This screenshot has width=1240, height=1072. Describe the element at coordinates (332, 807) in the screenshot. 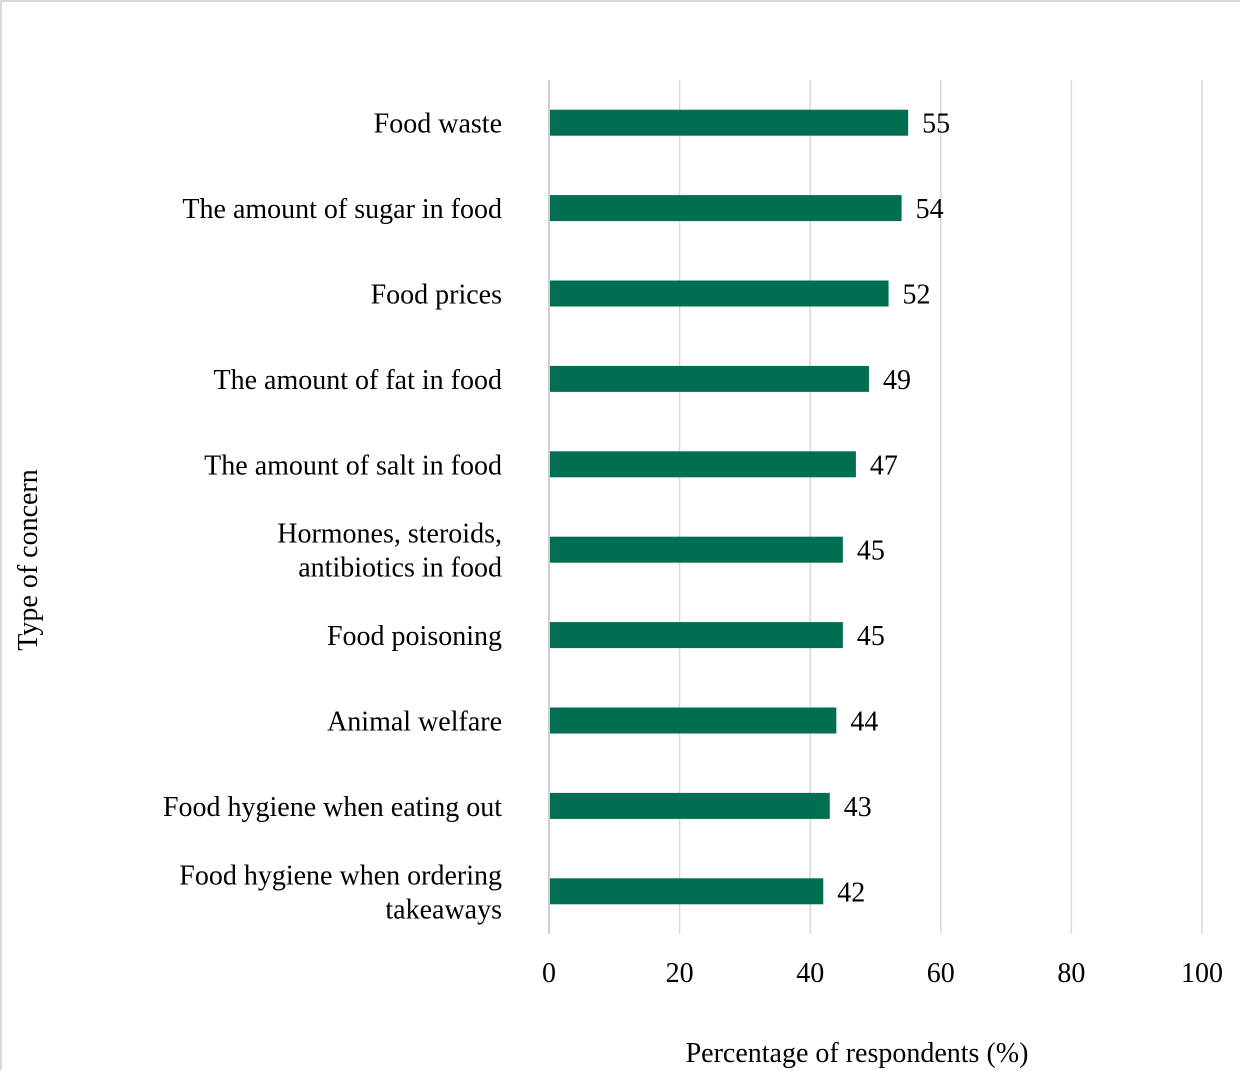

I see `category-label: Food hygiene when eating out` at that location.